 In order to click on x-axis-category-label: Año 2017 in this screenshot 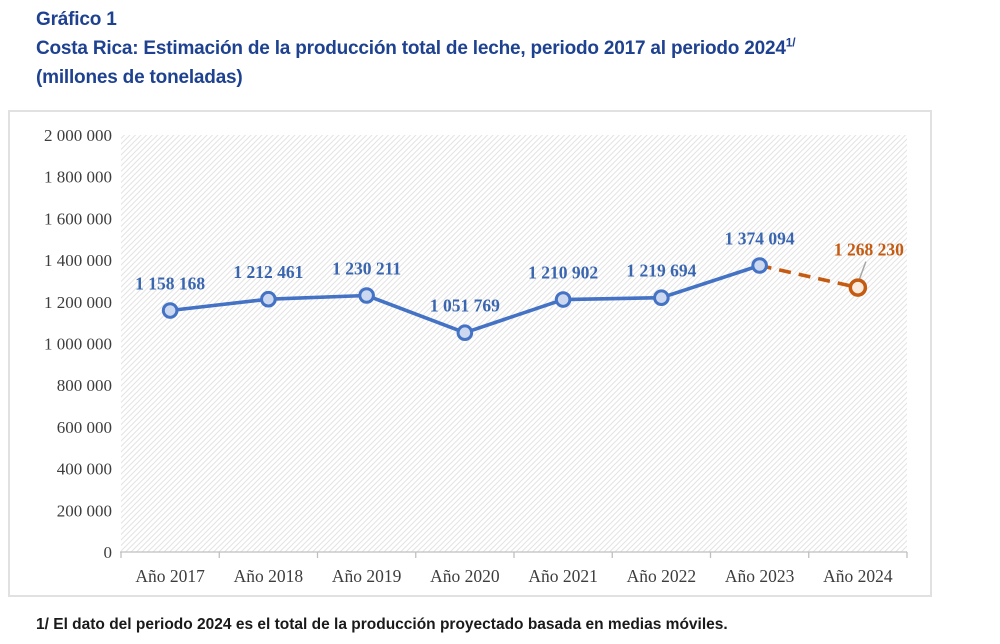, I will do `click(170, 576)`.